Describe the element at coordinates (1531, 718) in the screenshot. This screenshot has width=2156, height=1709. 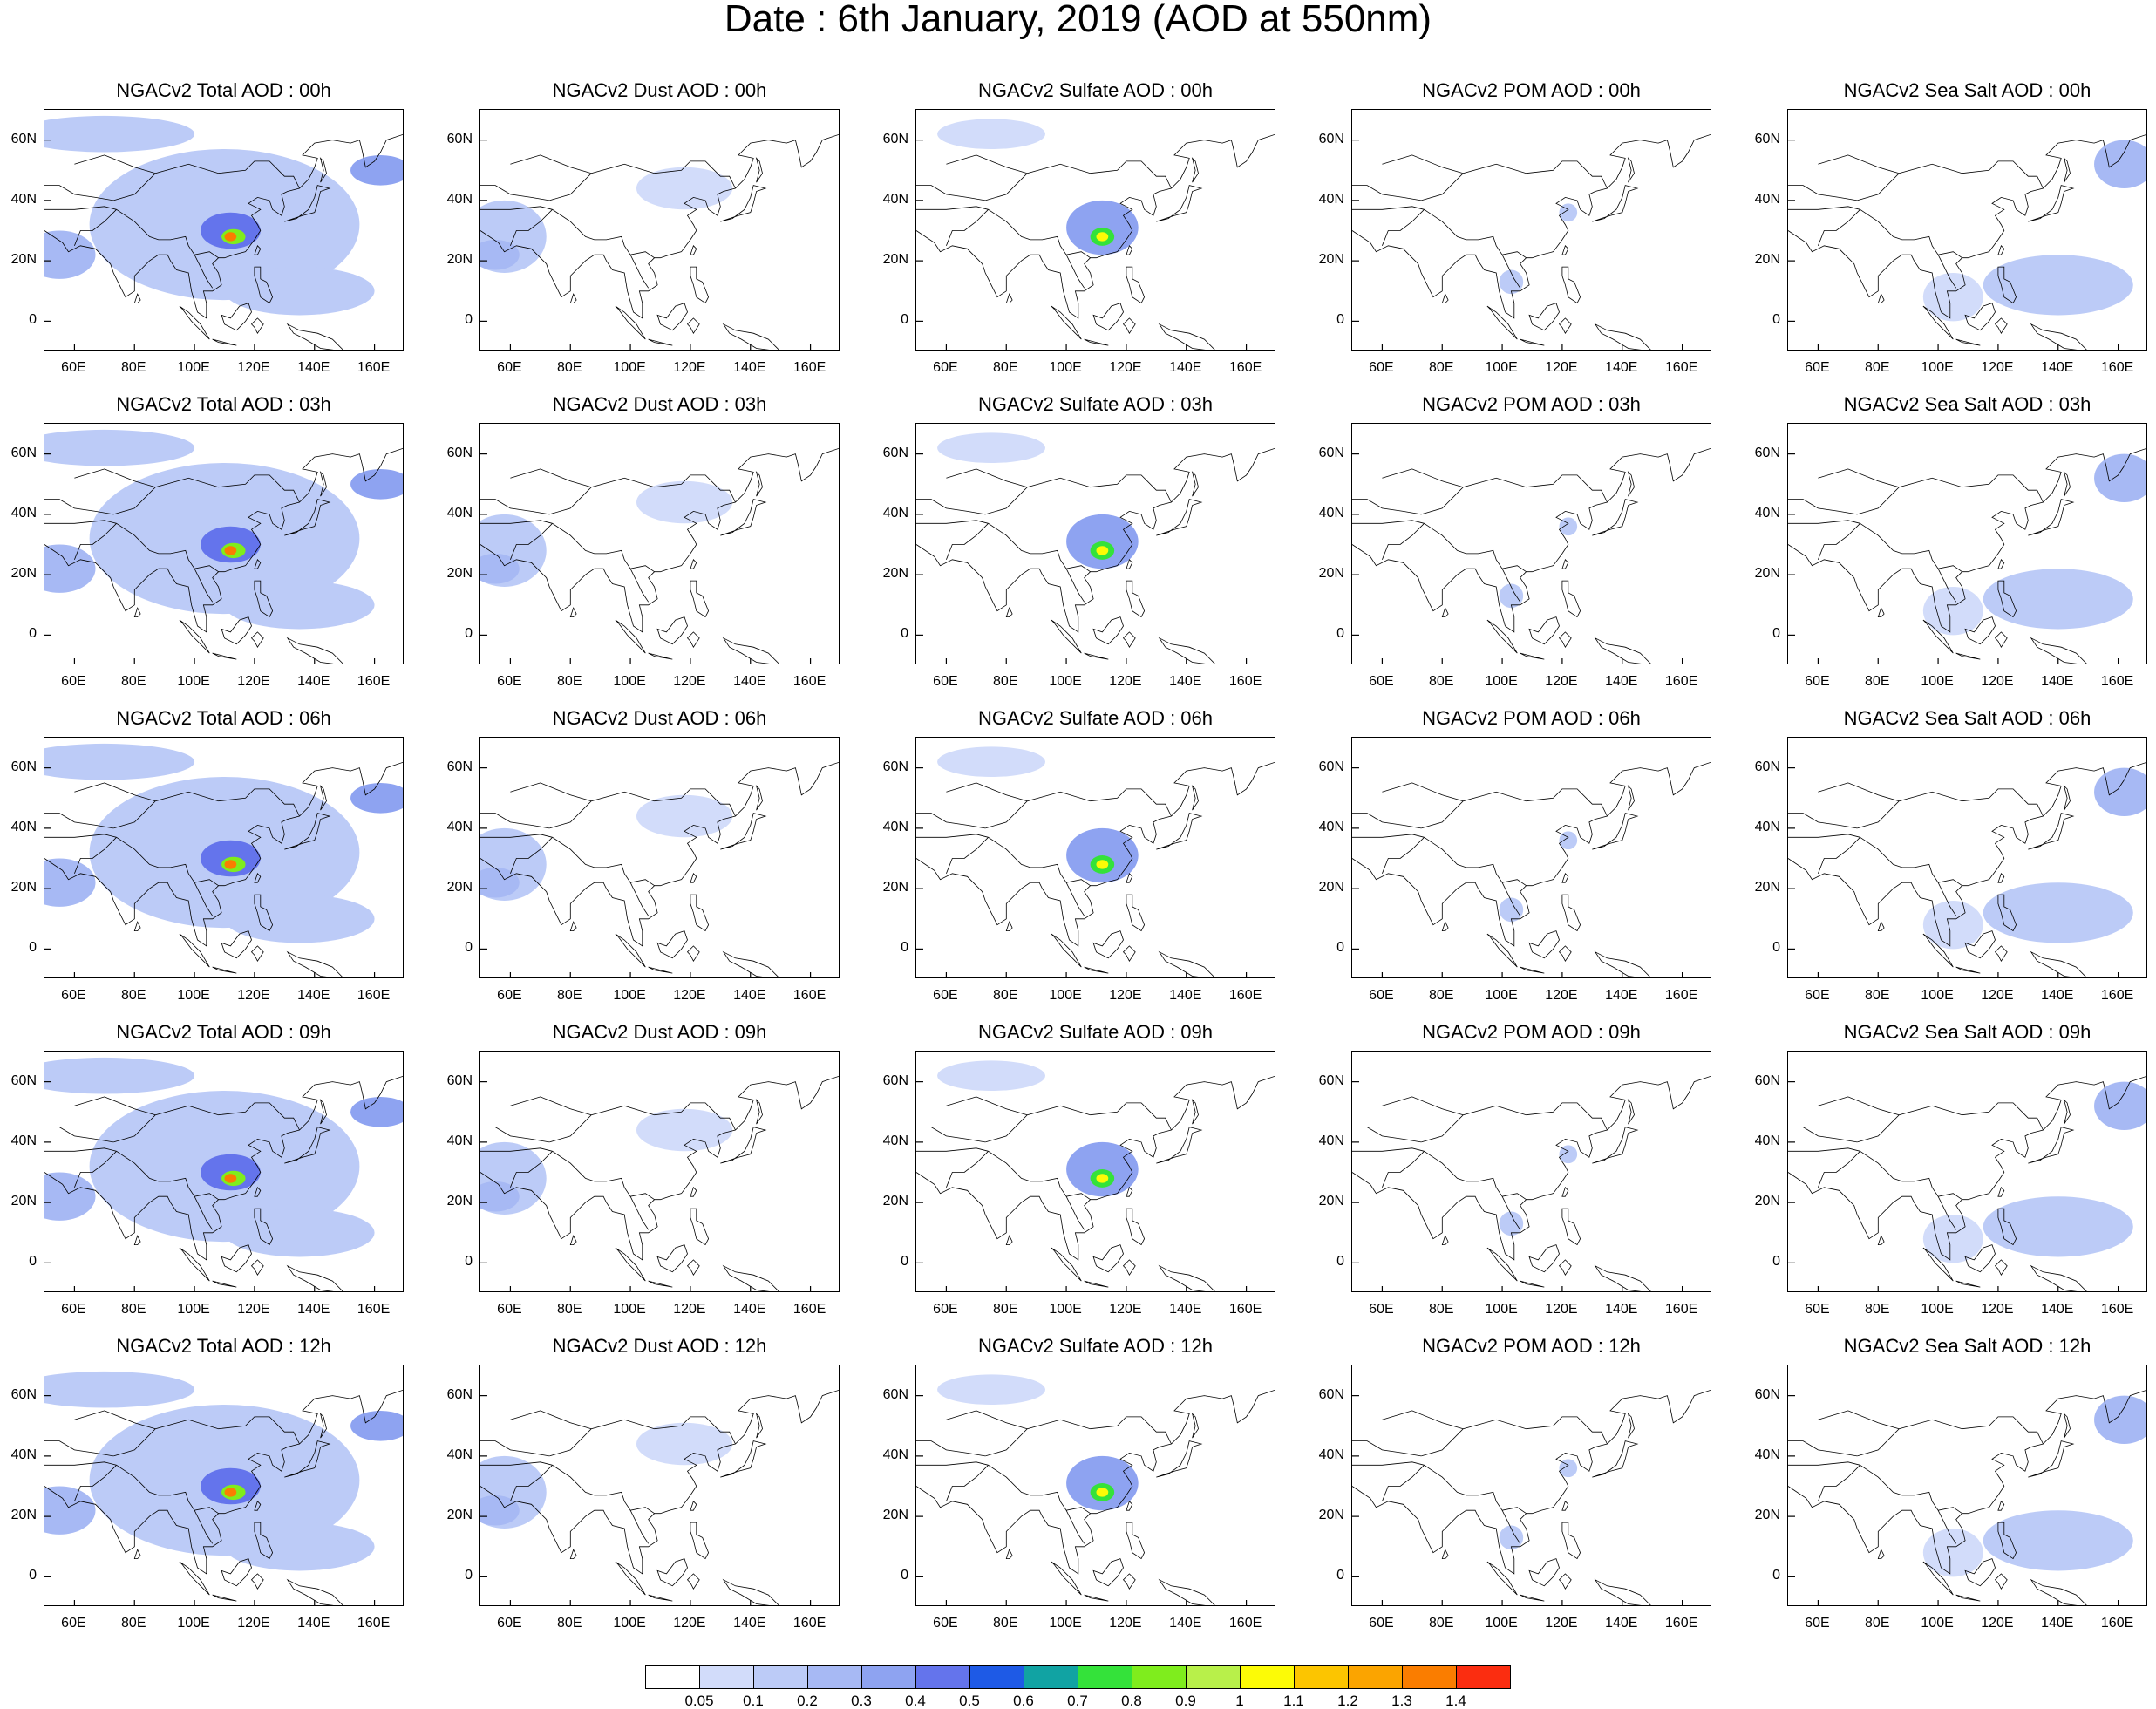
I see `panel-title: NGACv2 POM AOD : 06h` at that location.